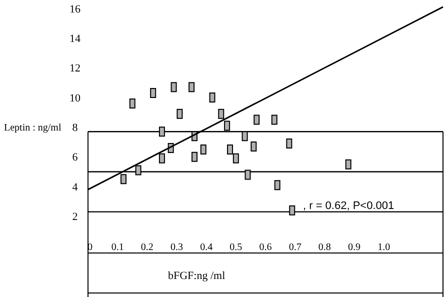 This screenshot has width=445, height=297. Describe the element at coordinates (176, 247) in the screenshot. I see `x-tick-label: 0.3` at that location.